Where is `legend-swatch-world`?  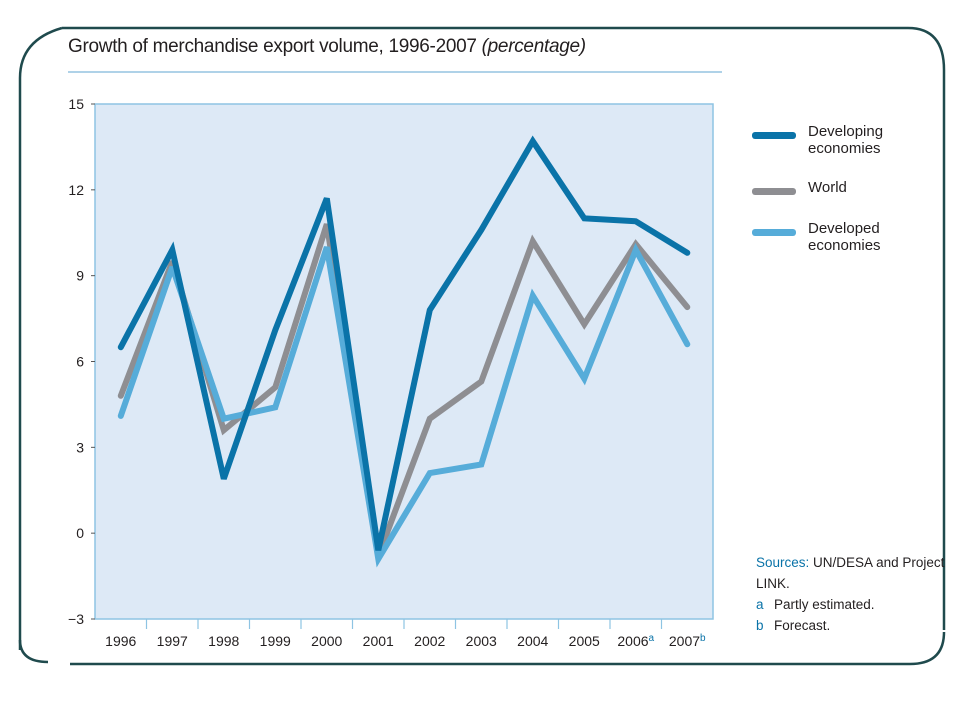 legend-swatch-world is located at coordinates (774, 191).